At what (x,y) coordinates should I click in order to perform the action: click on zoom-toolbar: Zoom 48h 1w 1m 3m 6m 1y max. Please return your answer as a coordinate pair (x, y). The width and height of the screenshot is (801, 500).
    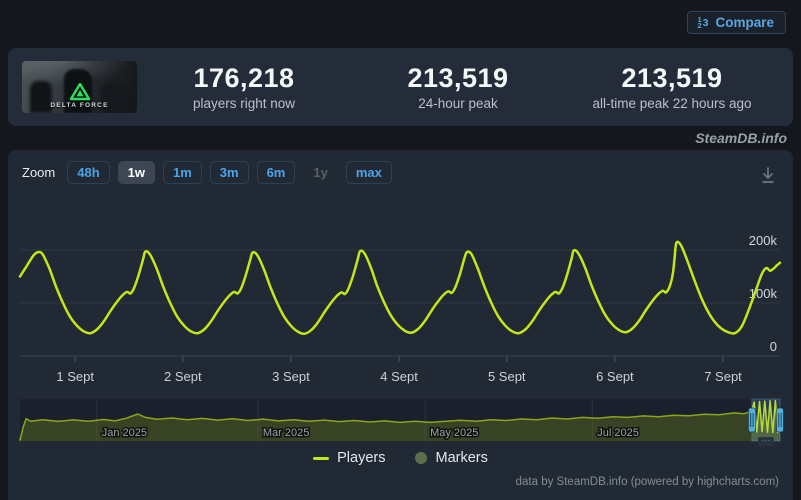
    Looking at the image, I should click on (207, 172).